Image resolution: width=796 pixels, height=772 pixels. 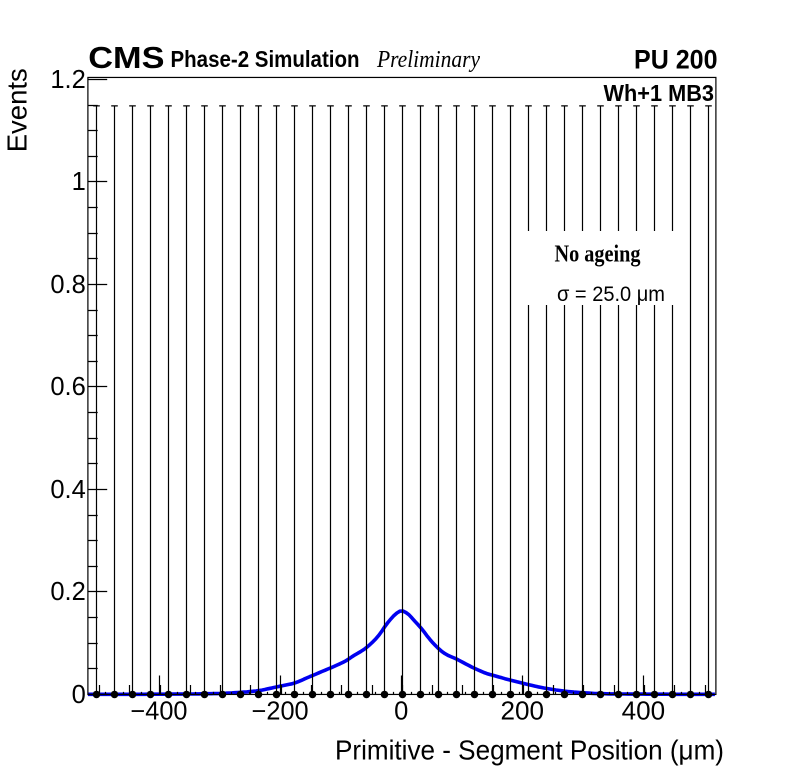 I want to click on svg-text: −400, so click(x=159, y=712).